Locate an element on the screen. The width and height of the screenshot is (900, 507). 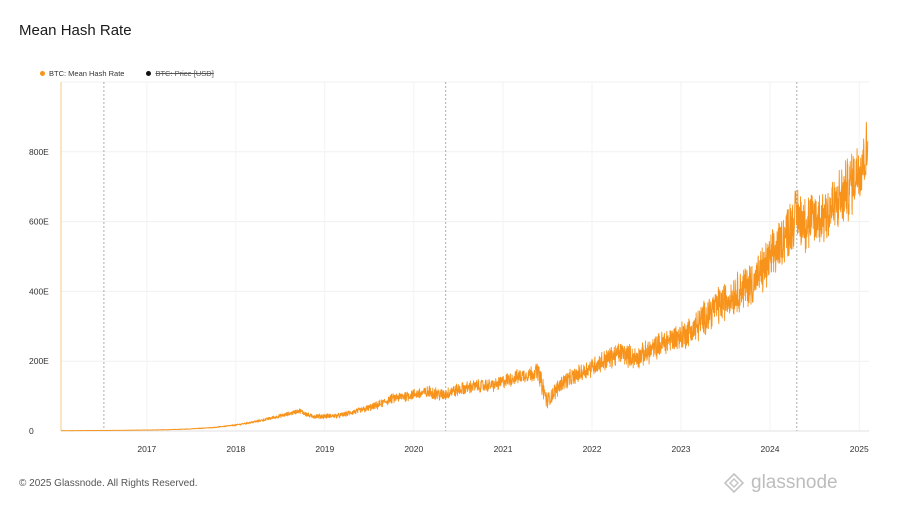
chart-title: Mean Hash Rate is located at coordinates (75, 30).